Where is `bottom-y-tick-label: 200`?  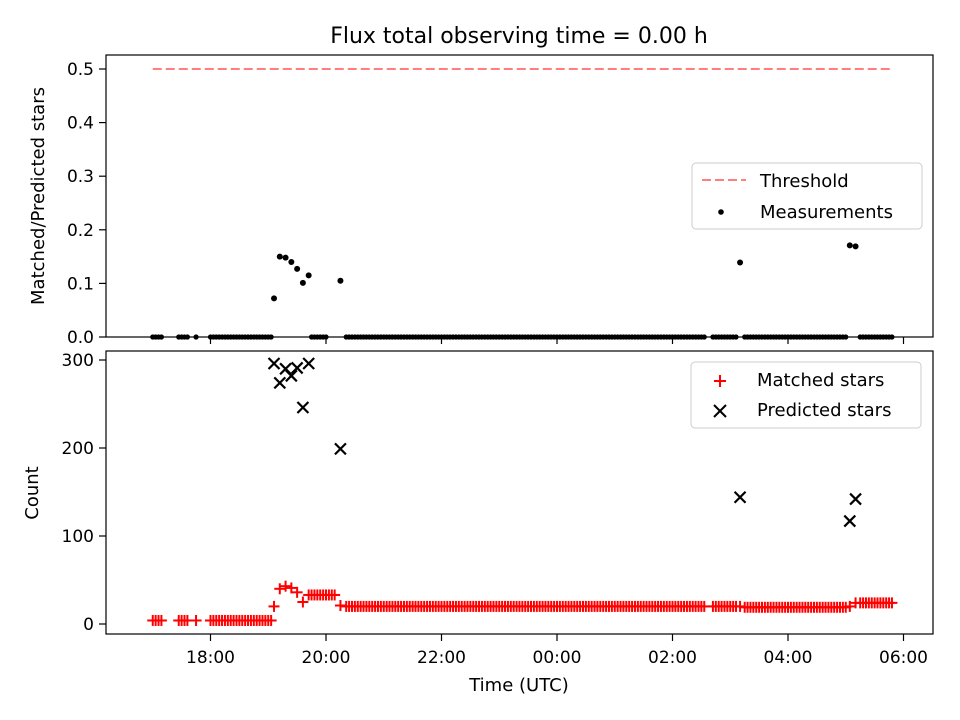
bottom-y-tick-label: 200 is located at coordinates (78, 449).